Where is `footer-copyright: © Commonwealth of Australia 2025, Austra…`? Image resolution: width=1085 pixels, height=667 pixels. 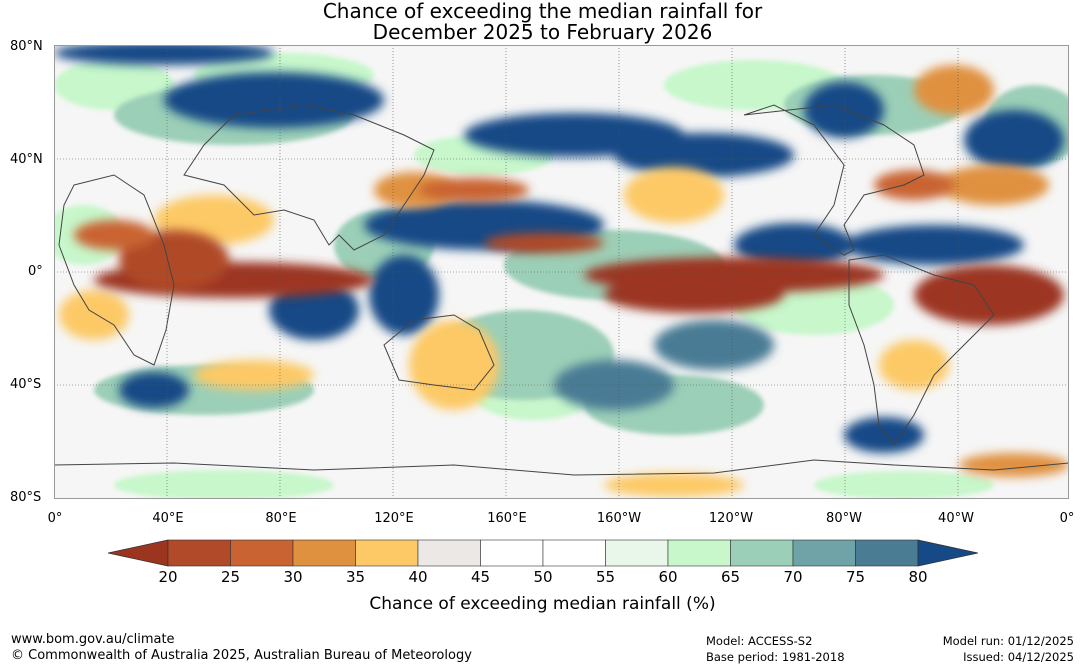
footer-copyright: © Commonwealth of Australia 2025, Austra… is located at coordinates (241, 655).